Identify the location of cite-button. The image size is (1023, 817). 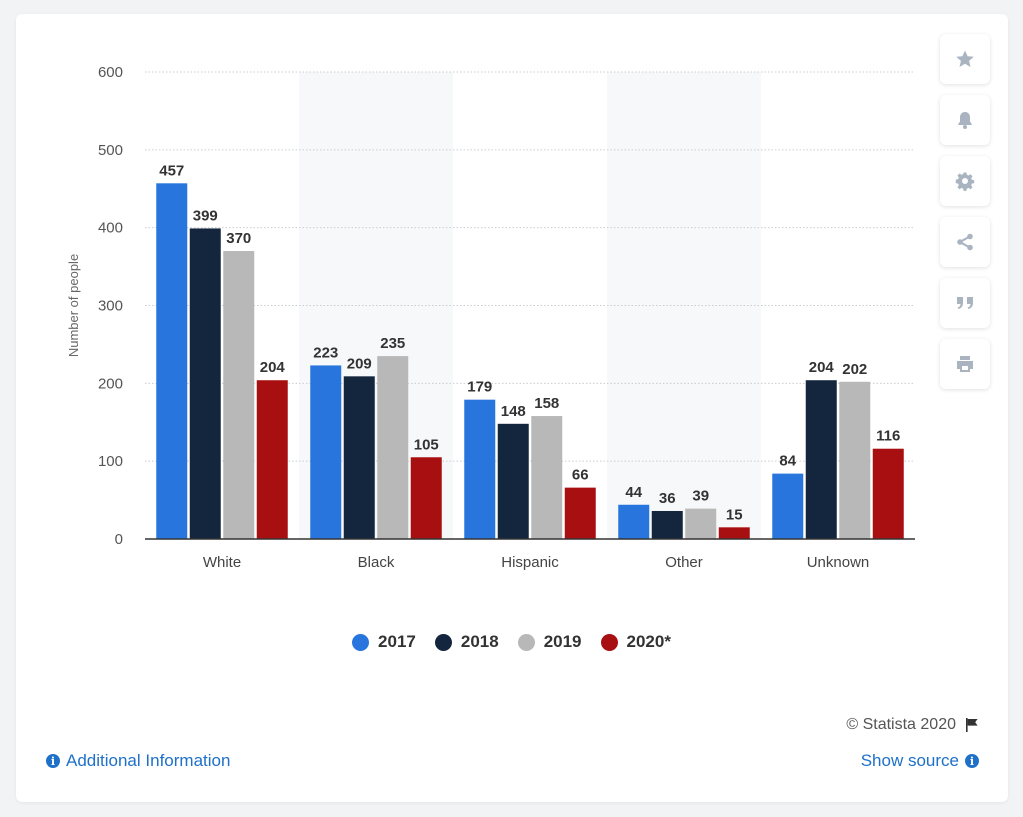
(965, 303).